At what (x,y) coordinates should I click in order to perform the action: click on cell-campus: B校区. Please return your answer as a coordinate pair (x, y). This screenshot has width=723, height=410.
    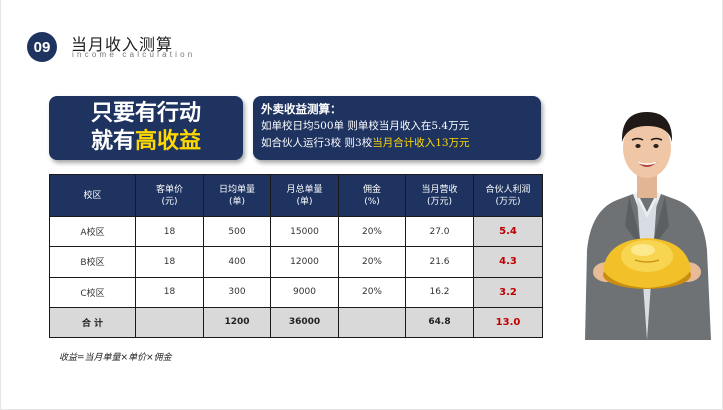
    Looking at the image, I should click on (92, 262).